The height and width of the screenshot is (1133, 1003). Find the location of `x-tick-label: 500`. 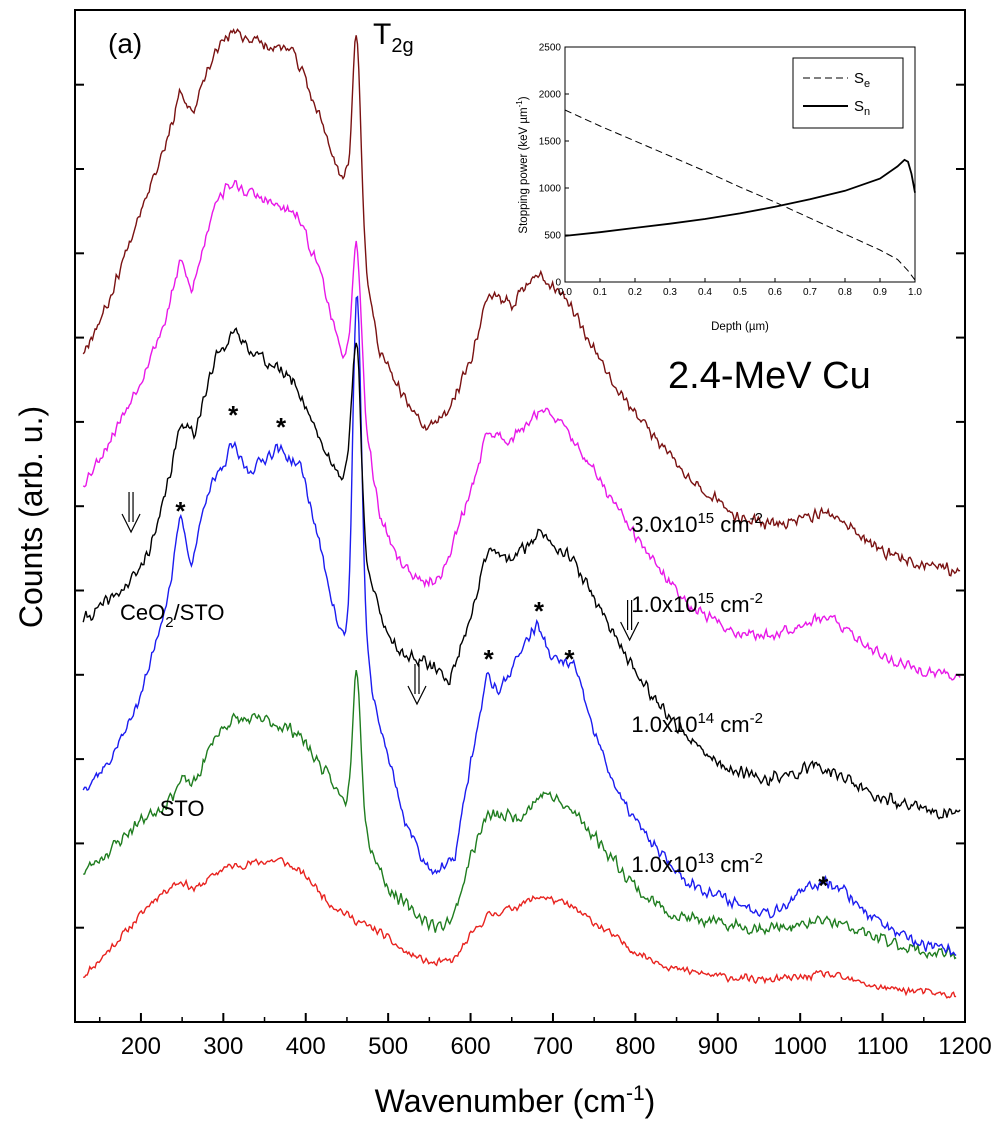

x-tick-label: 500 is located at coordinates (388, 1046).